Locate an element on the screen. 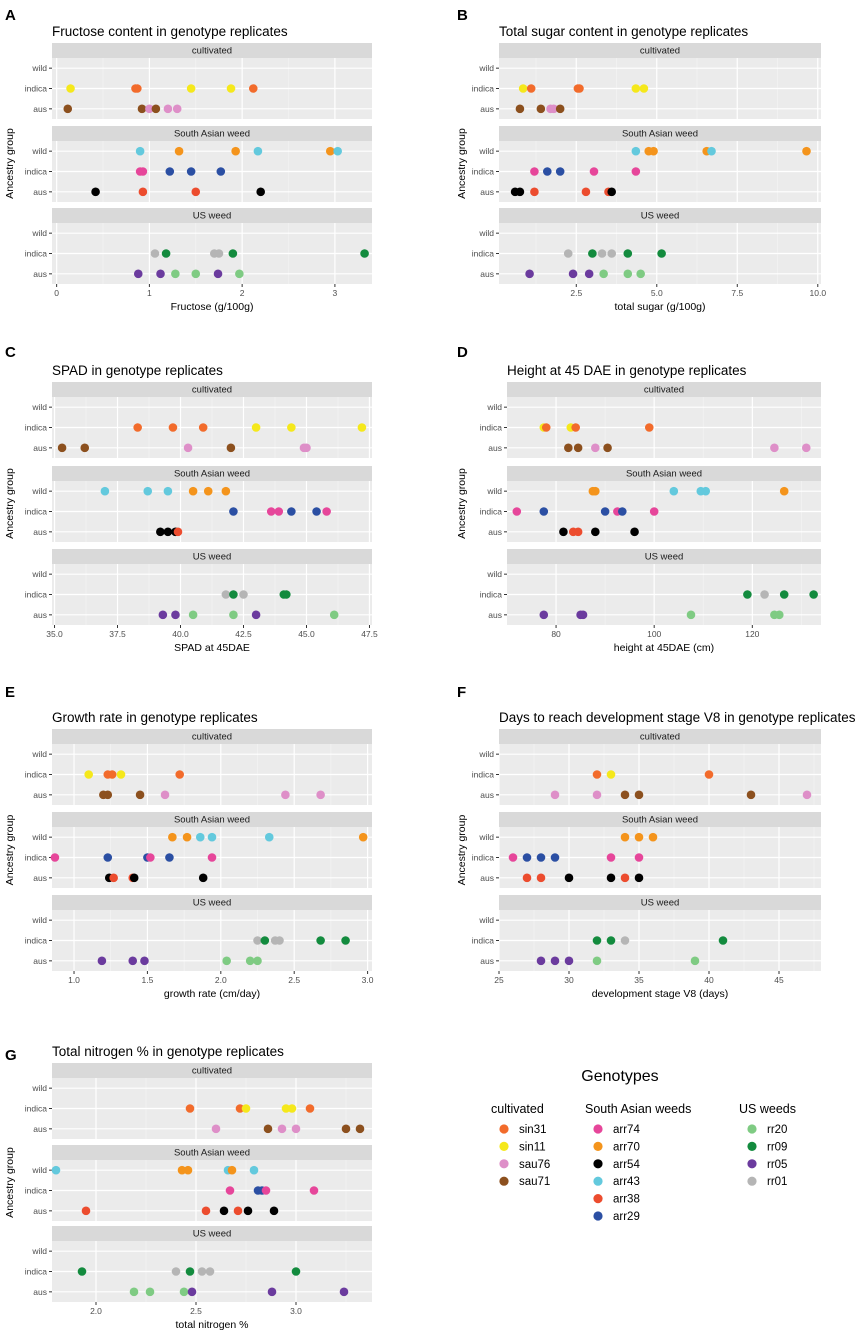  x-tick-label: 45 is located at coordinates (779, 980).